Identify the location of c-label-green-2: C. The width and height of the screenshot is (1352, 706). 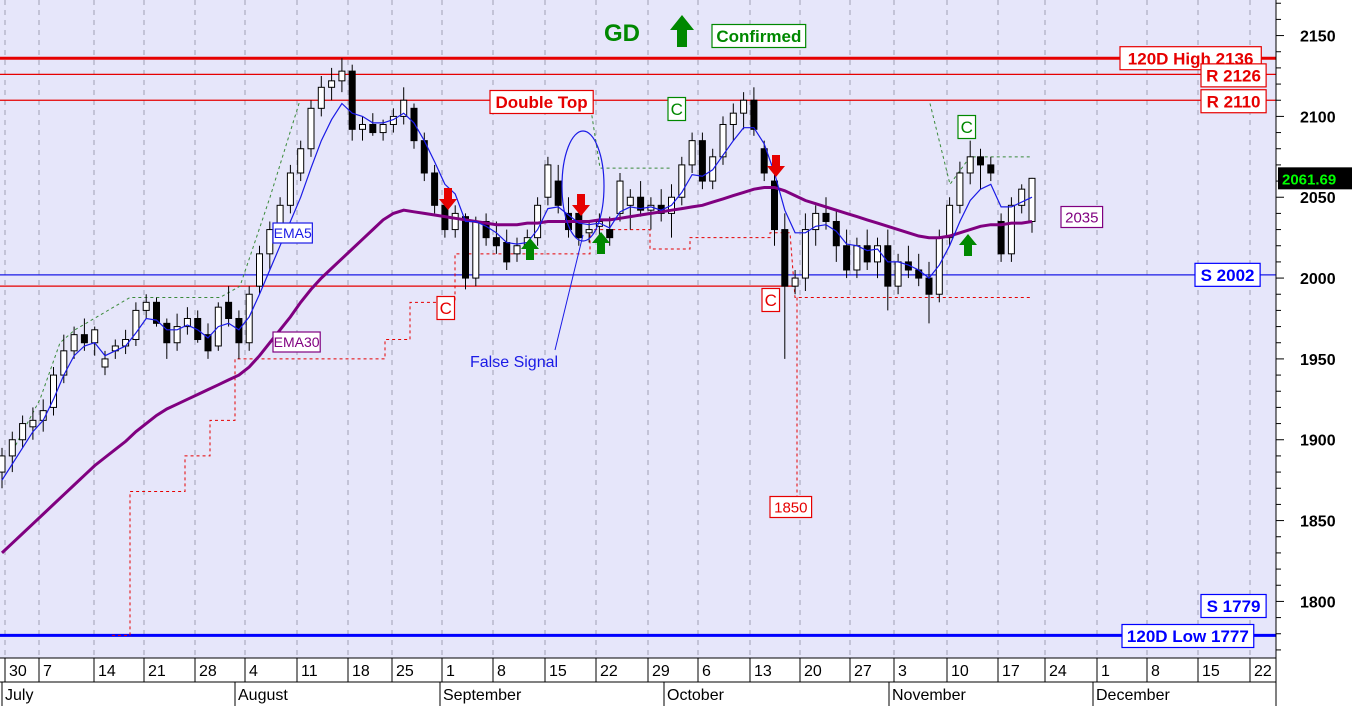
(967, 127).